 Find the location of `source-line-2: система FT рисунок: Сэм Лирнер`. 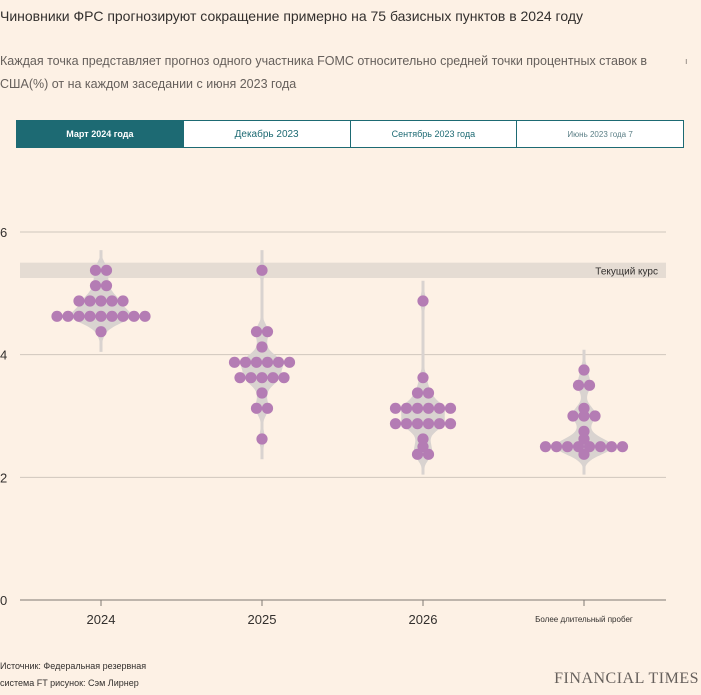

source-line-2: система FT рисунок: Сэм Лирнер is located at coordinates (69, 683).